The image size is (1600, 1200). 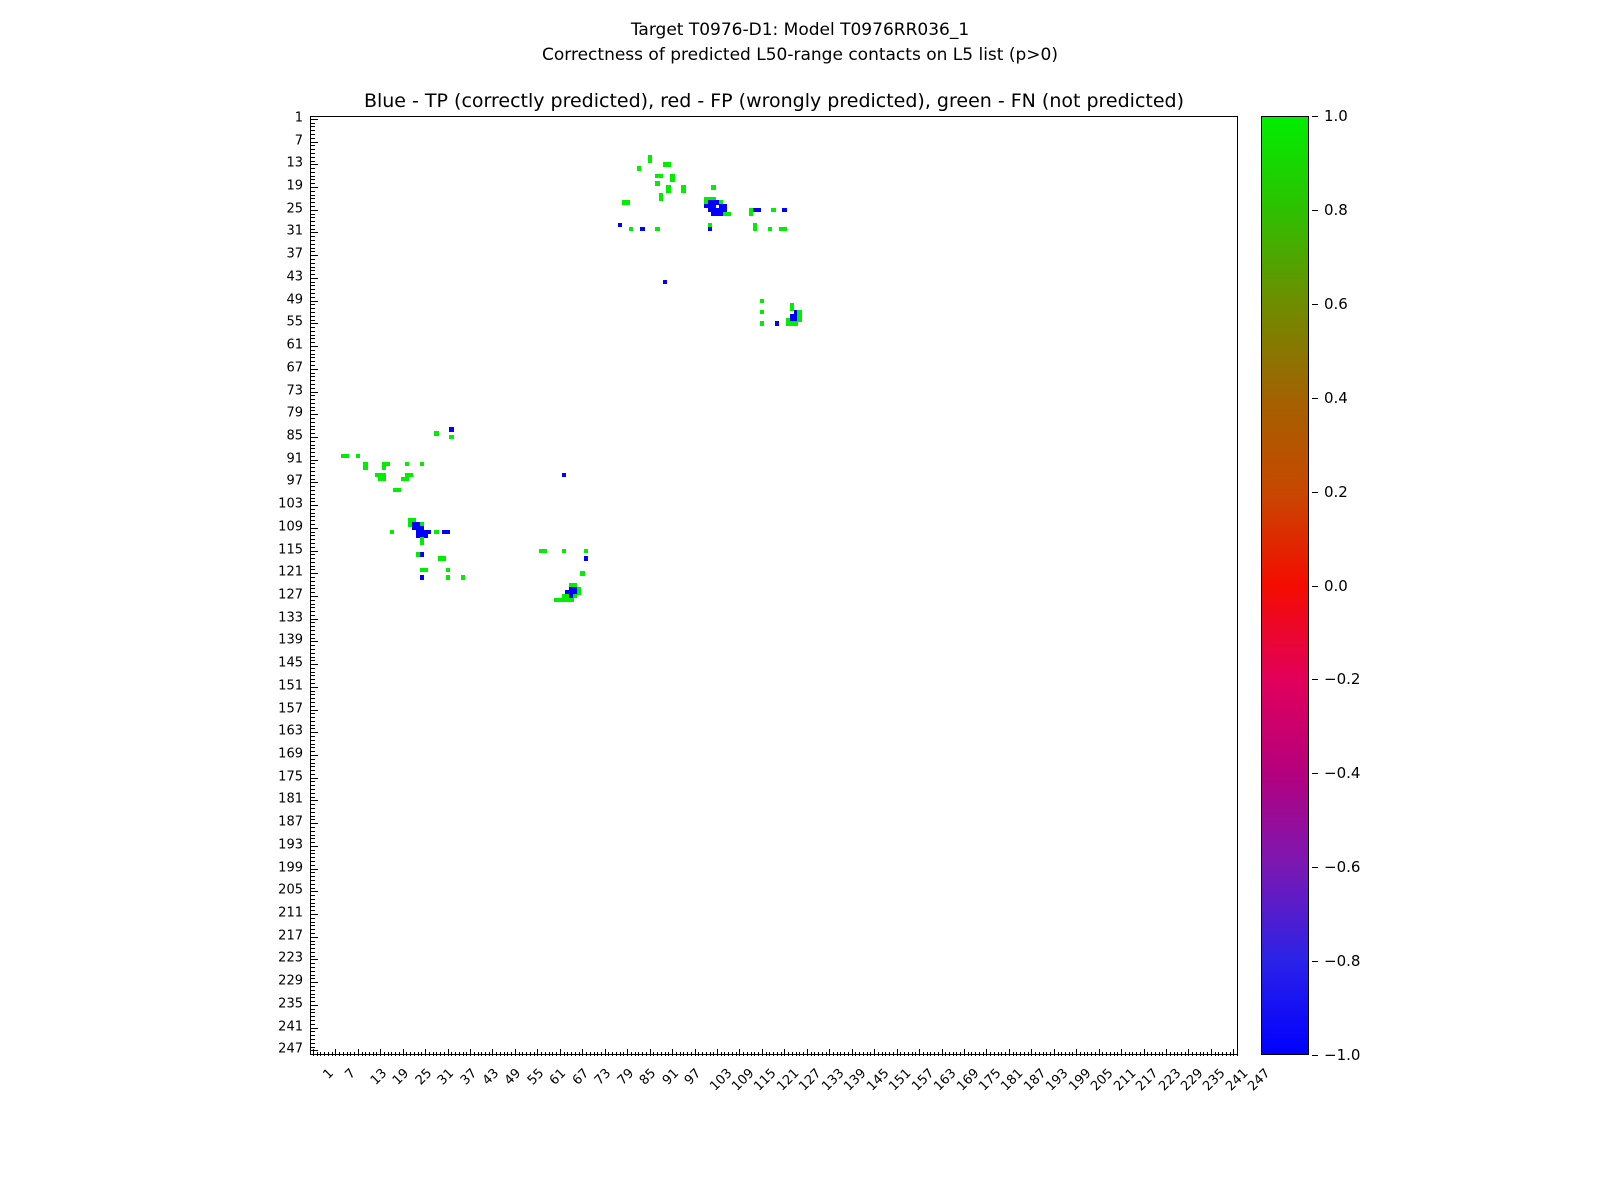 I want to click on y-tick-label: 19, so click(x=294, y=186).